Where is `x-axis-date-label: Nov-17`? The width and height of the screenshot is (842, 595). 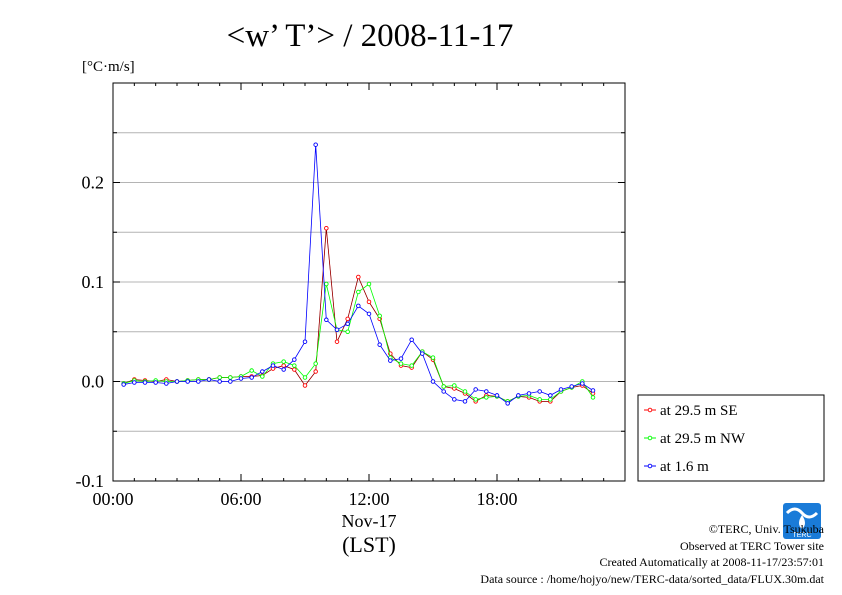
x-axis-date-label: Nov-17 is located at coordinates (369, 521).